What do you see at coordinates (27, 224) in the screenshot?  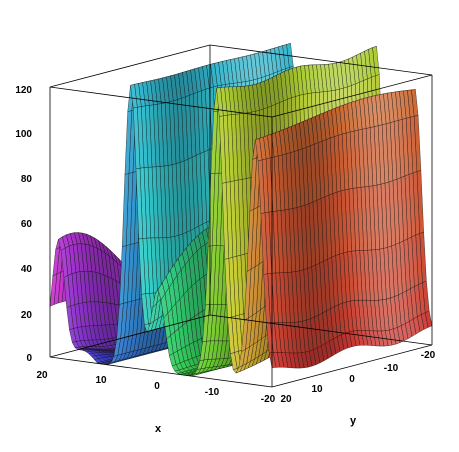 I see `z-tick-label: 60` at bounding box center [27, 224].